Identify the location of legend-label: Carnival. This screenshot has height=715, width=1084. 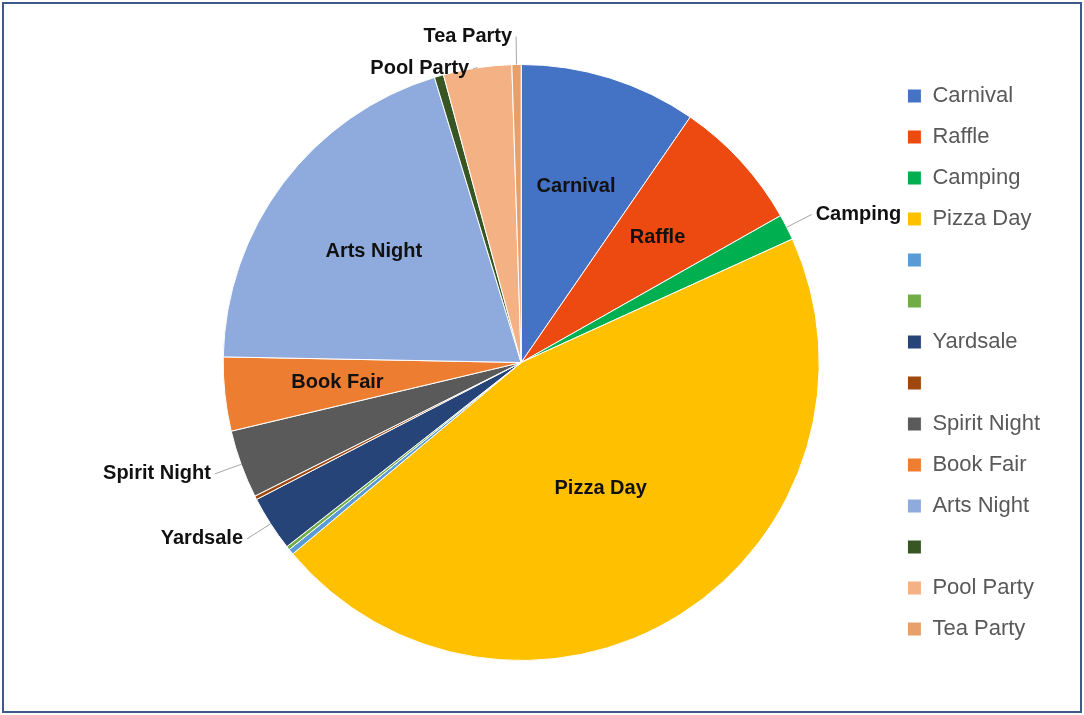
(973, 95).